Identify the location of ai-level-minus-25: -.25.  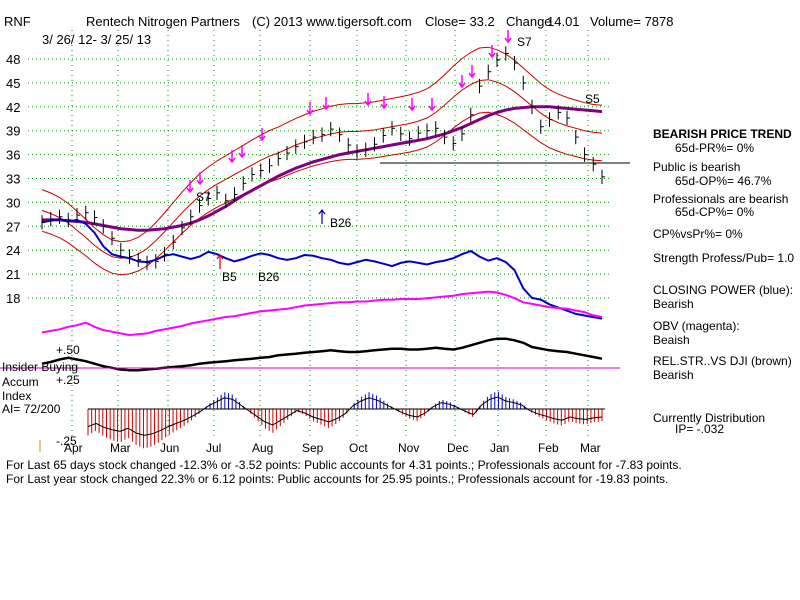
(66, 441).